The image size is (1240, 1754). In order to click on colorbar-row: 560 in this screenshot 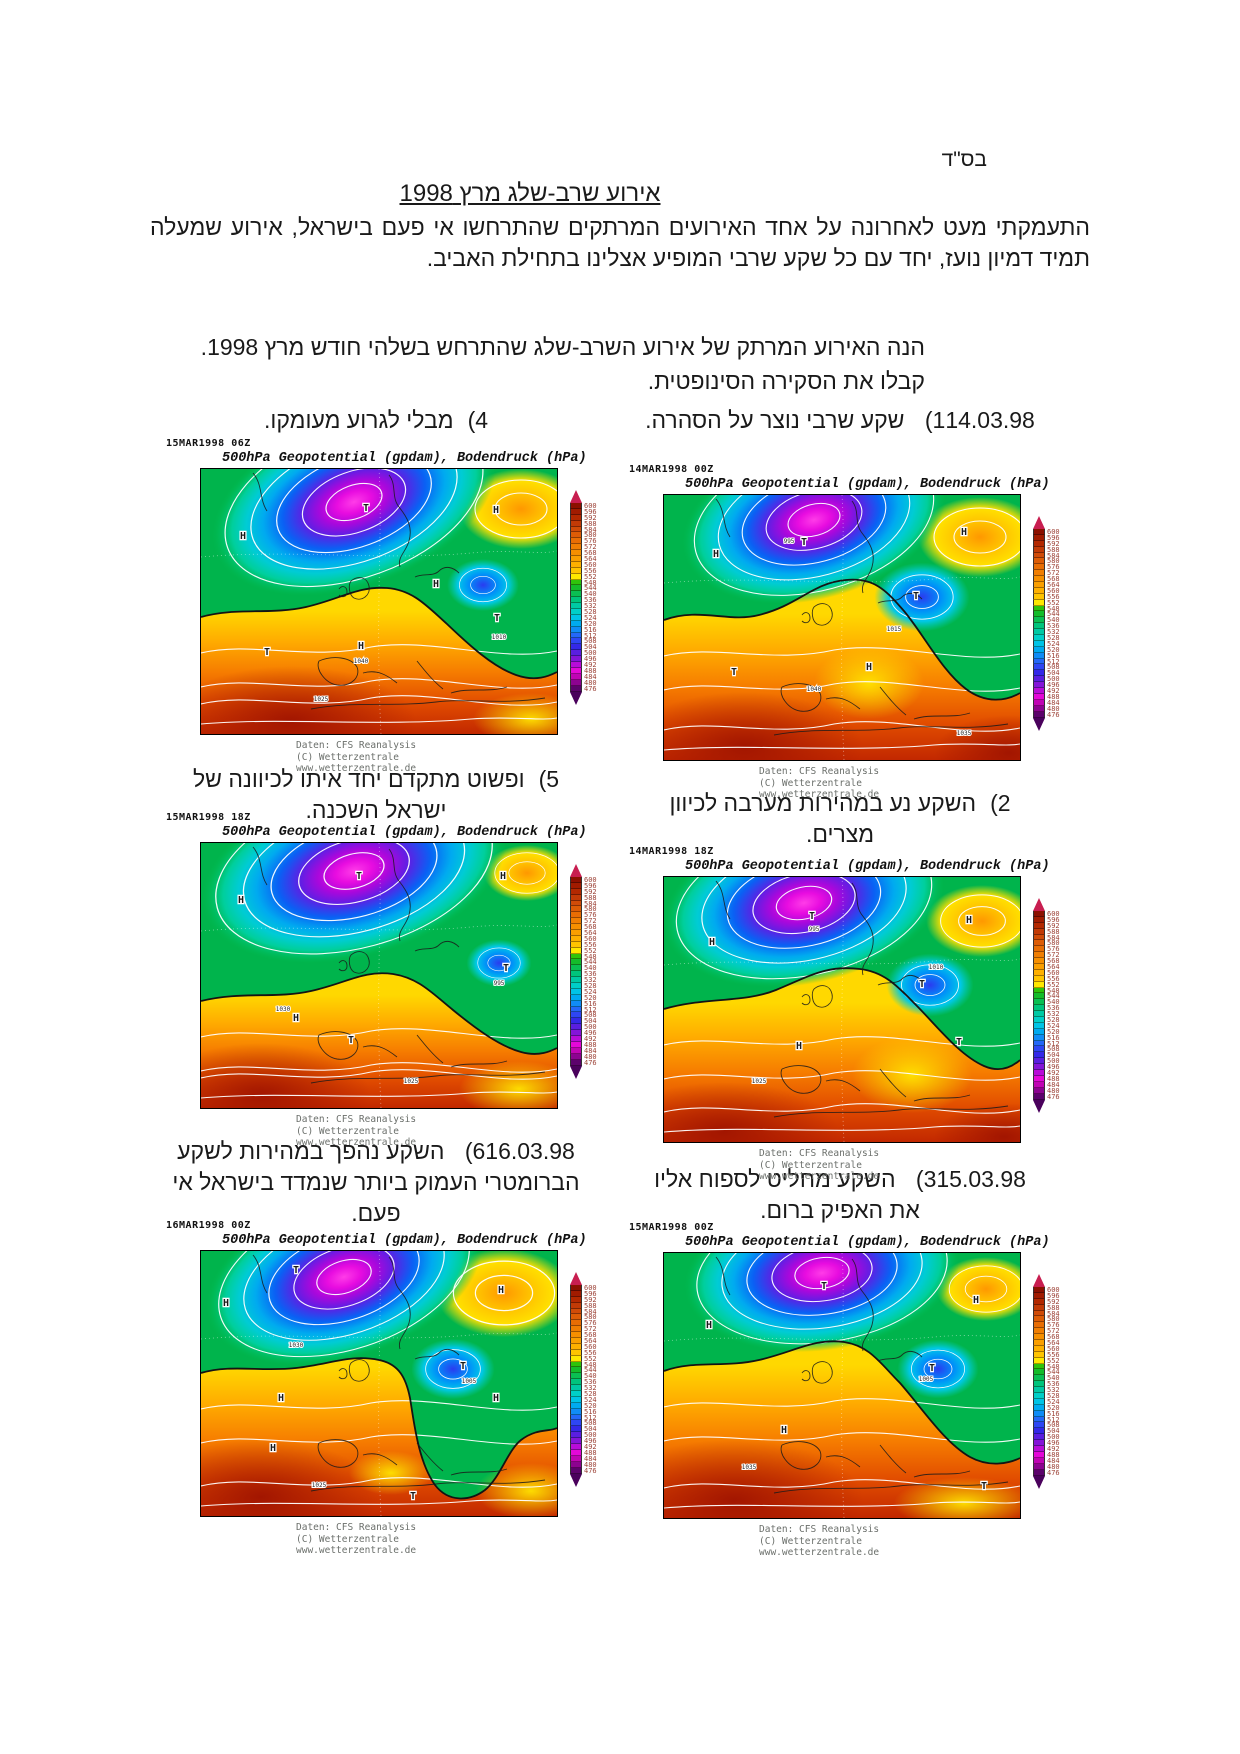, I will do `click(1063, 972)`.